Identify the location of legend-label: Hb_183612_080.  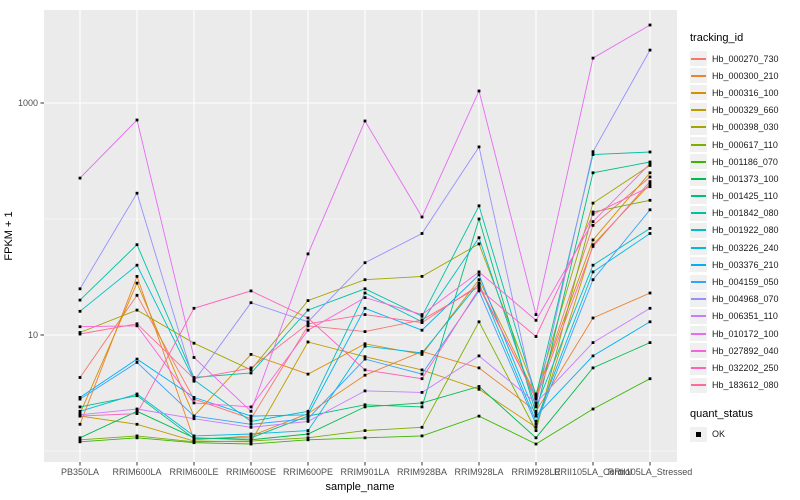
(745, 385).